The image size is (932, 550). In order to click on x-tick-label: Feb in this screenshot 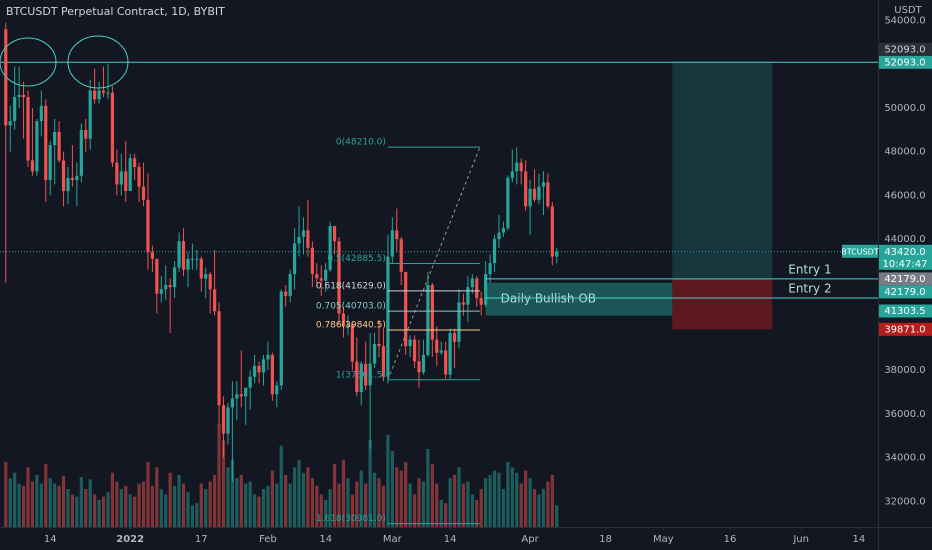, I will do `click(268, 539)`.